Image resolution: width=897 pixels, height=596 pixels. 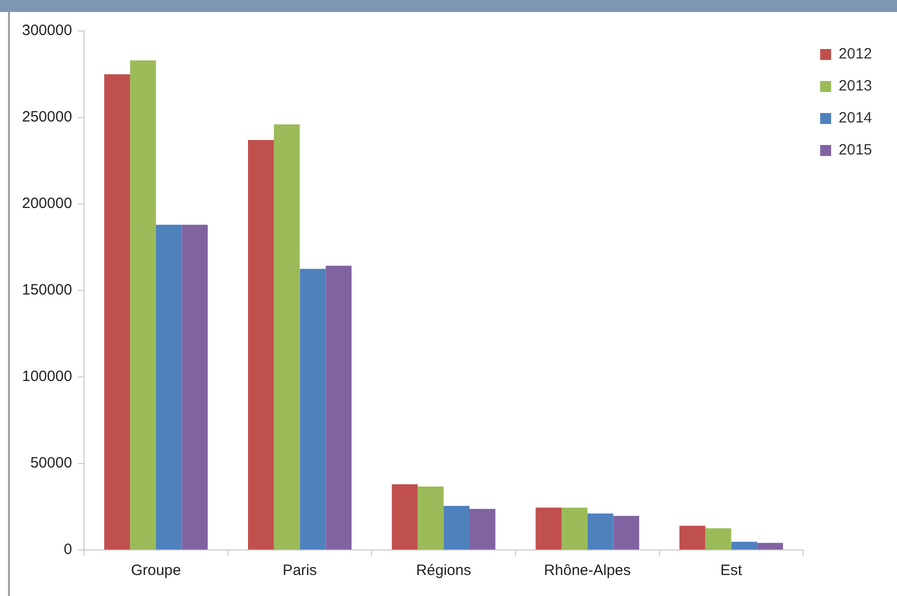 I want to click on y-tick-label: 150000, so click(x=47, y=290).